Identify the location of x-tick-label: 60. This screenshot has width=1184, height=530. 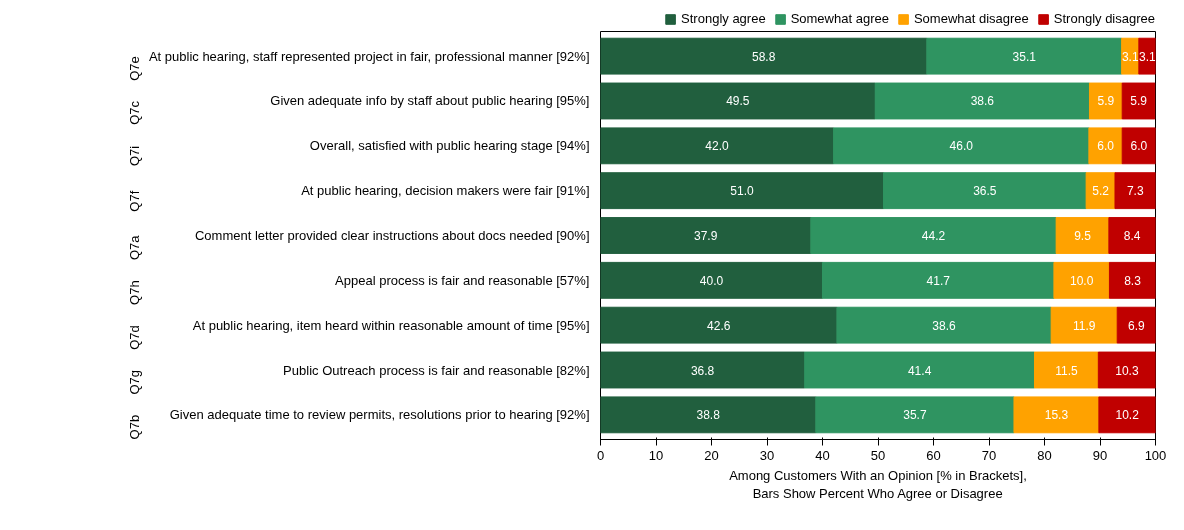
(933, 455).